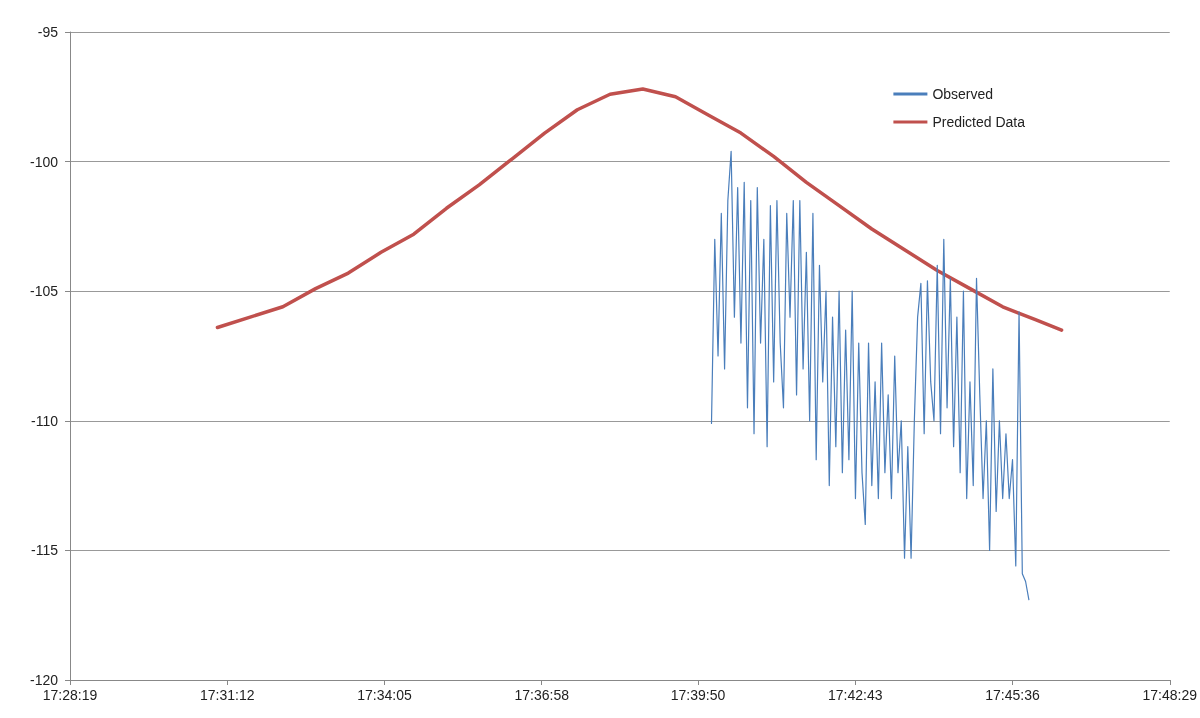 Image resolution: width=1200 pixels, height=718 pixels. What do you see at coordinates (542, 695) in the screenshot?
I see `x-tick-label: 17:36:58` at bounding box center [542, 695].